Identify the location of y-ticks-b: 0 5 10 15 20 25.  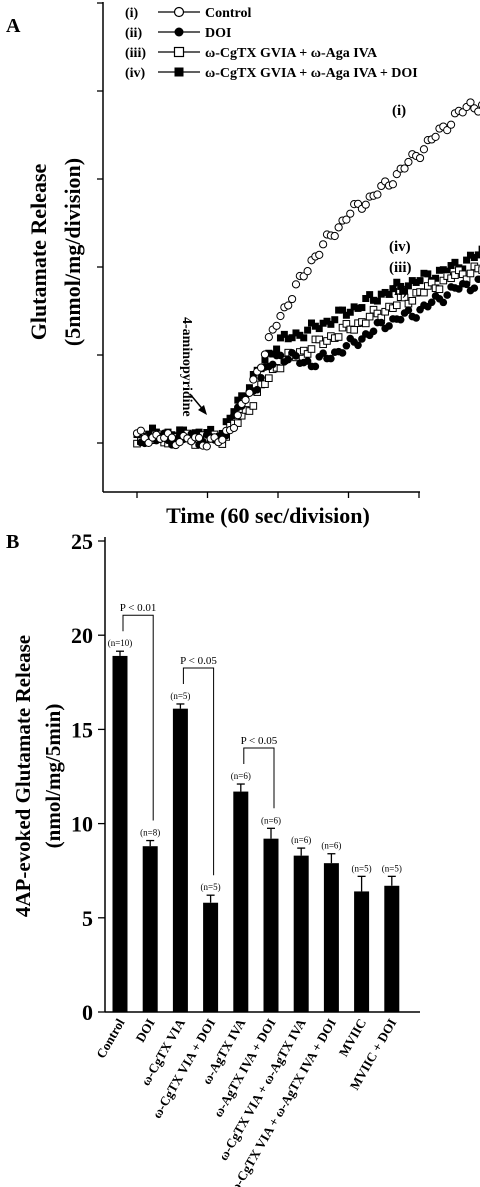
(88, 777).